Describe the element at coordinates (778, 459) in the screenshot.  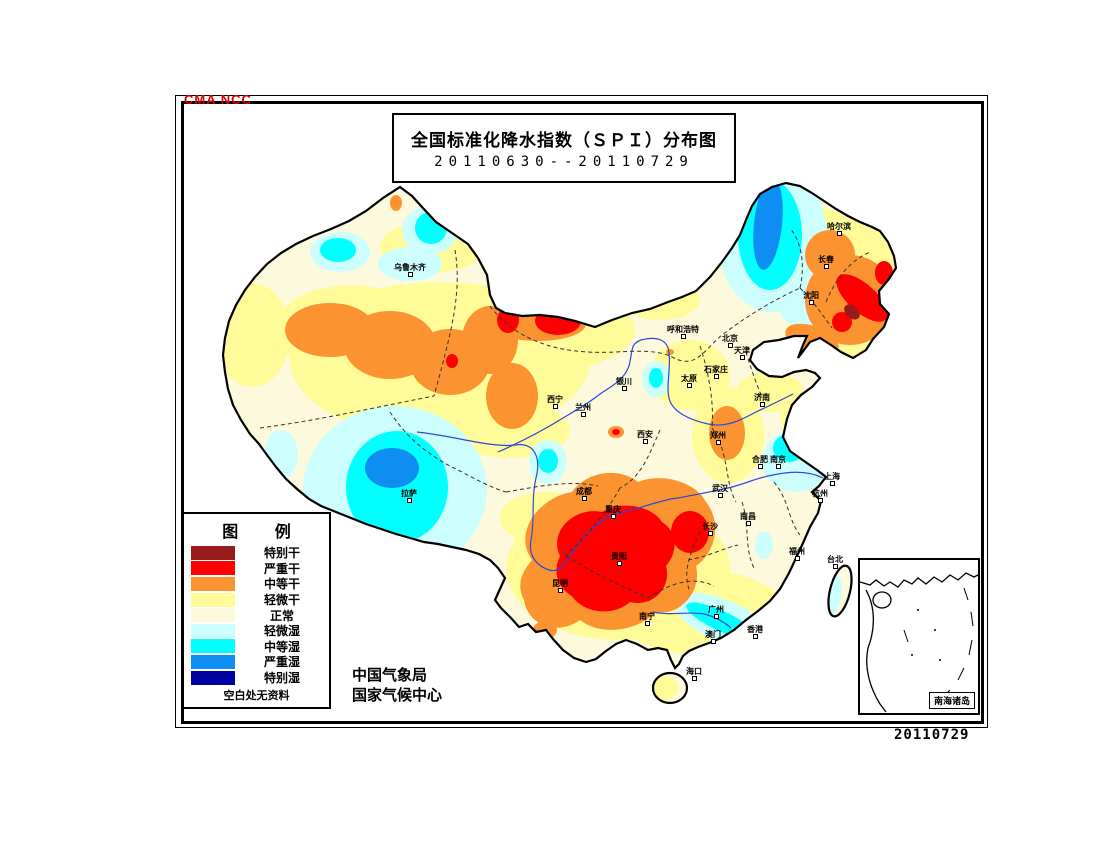
I see `city-label-南京: 南京` at that location.